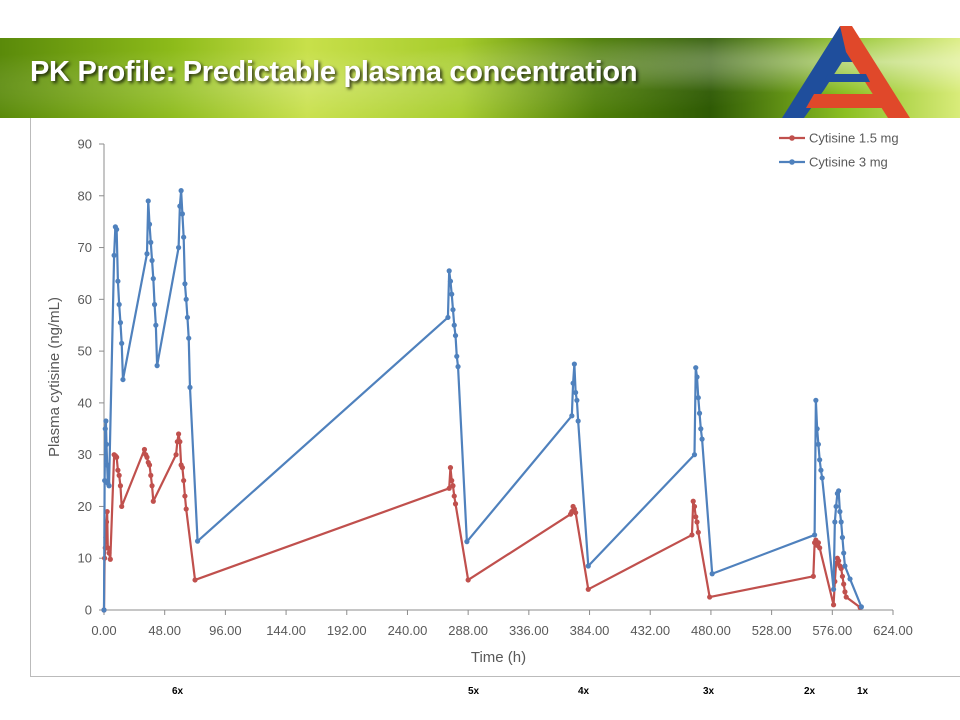  Describe the element at coordinates (103, 630) in the screenshot. I see `x-tick-label: 0.00` at that location.